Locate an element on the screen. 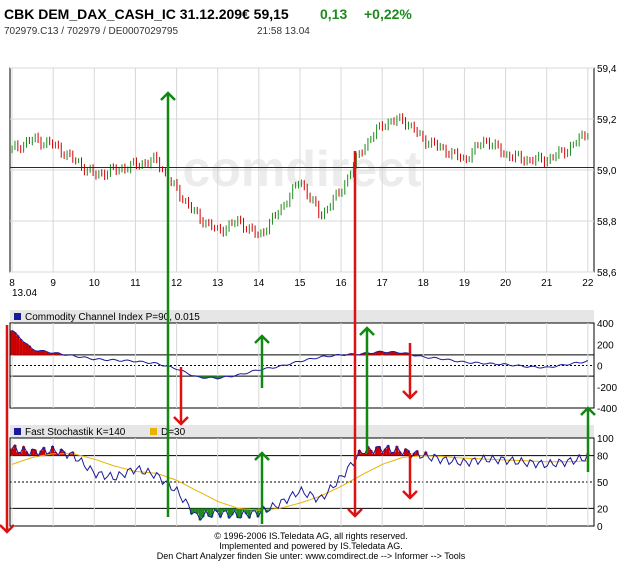 The height and width of the screenshot is (561, 622). stoch-d-line is located at coordinates (299, 482).